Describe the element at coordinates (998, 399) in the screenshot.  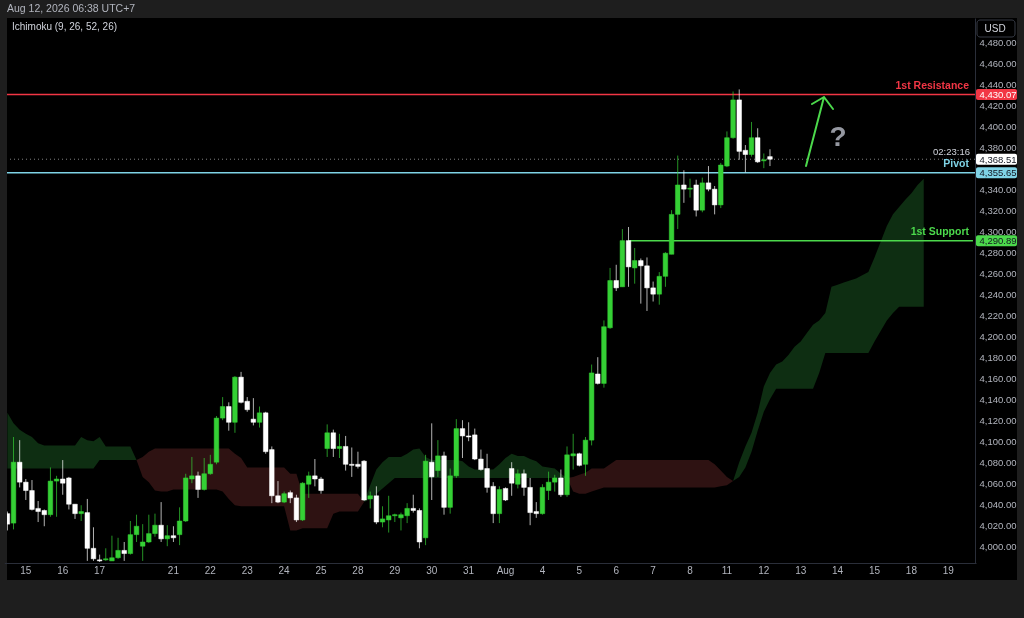
I see `y-tick-label: 4,140.00` at that location.